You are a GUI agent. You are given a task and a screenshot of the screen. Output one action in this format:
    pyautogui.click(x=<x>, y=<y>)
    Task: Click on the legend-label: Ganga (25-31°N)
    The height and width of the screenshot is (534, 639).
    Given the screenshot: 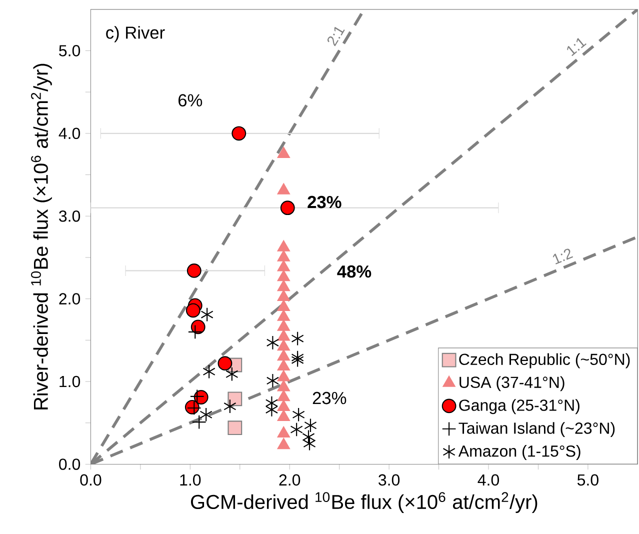 What is the action you would take?
    pyautogui.click(x=519, y=406)
    